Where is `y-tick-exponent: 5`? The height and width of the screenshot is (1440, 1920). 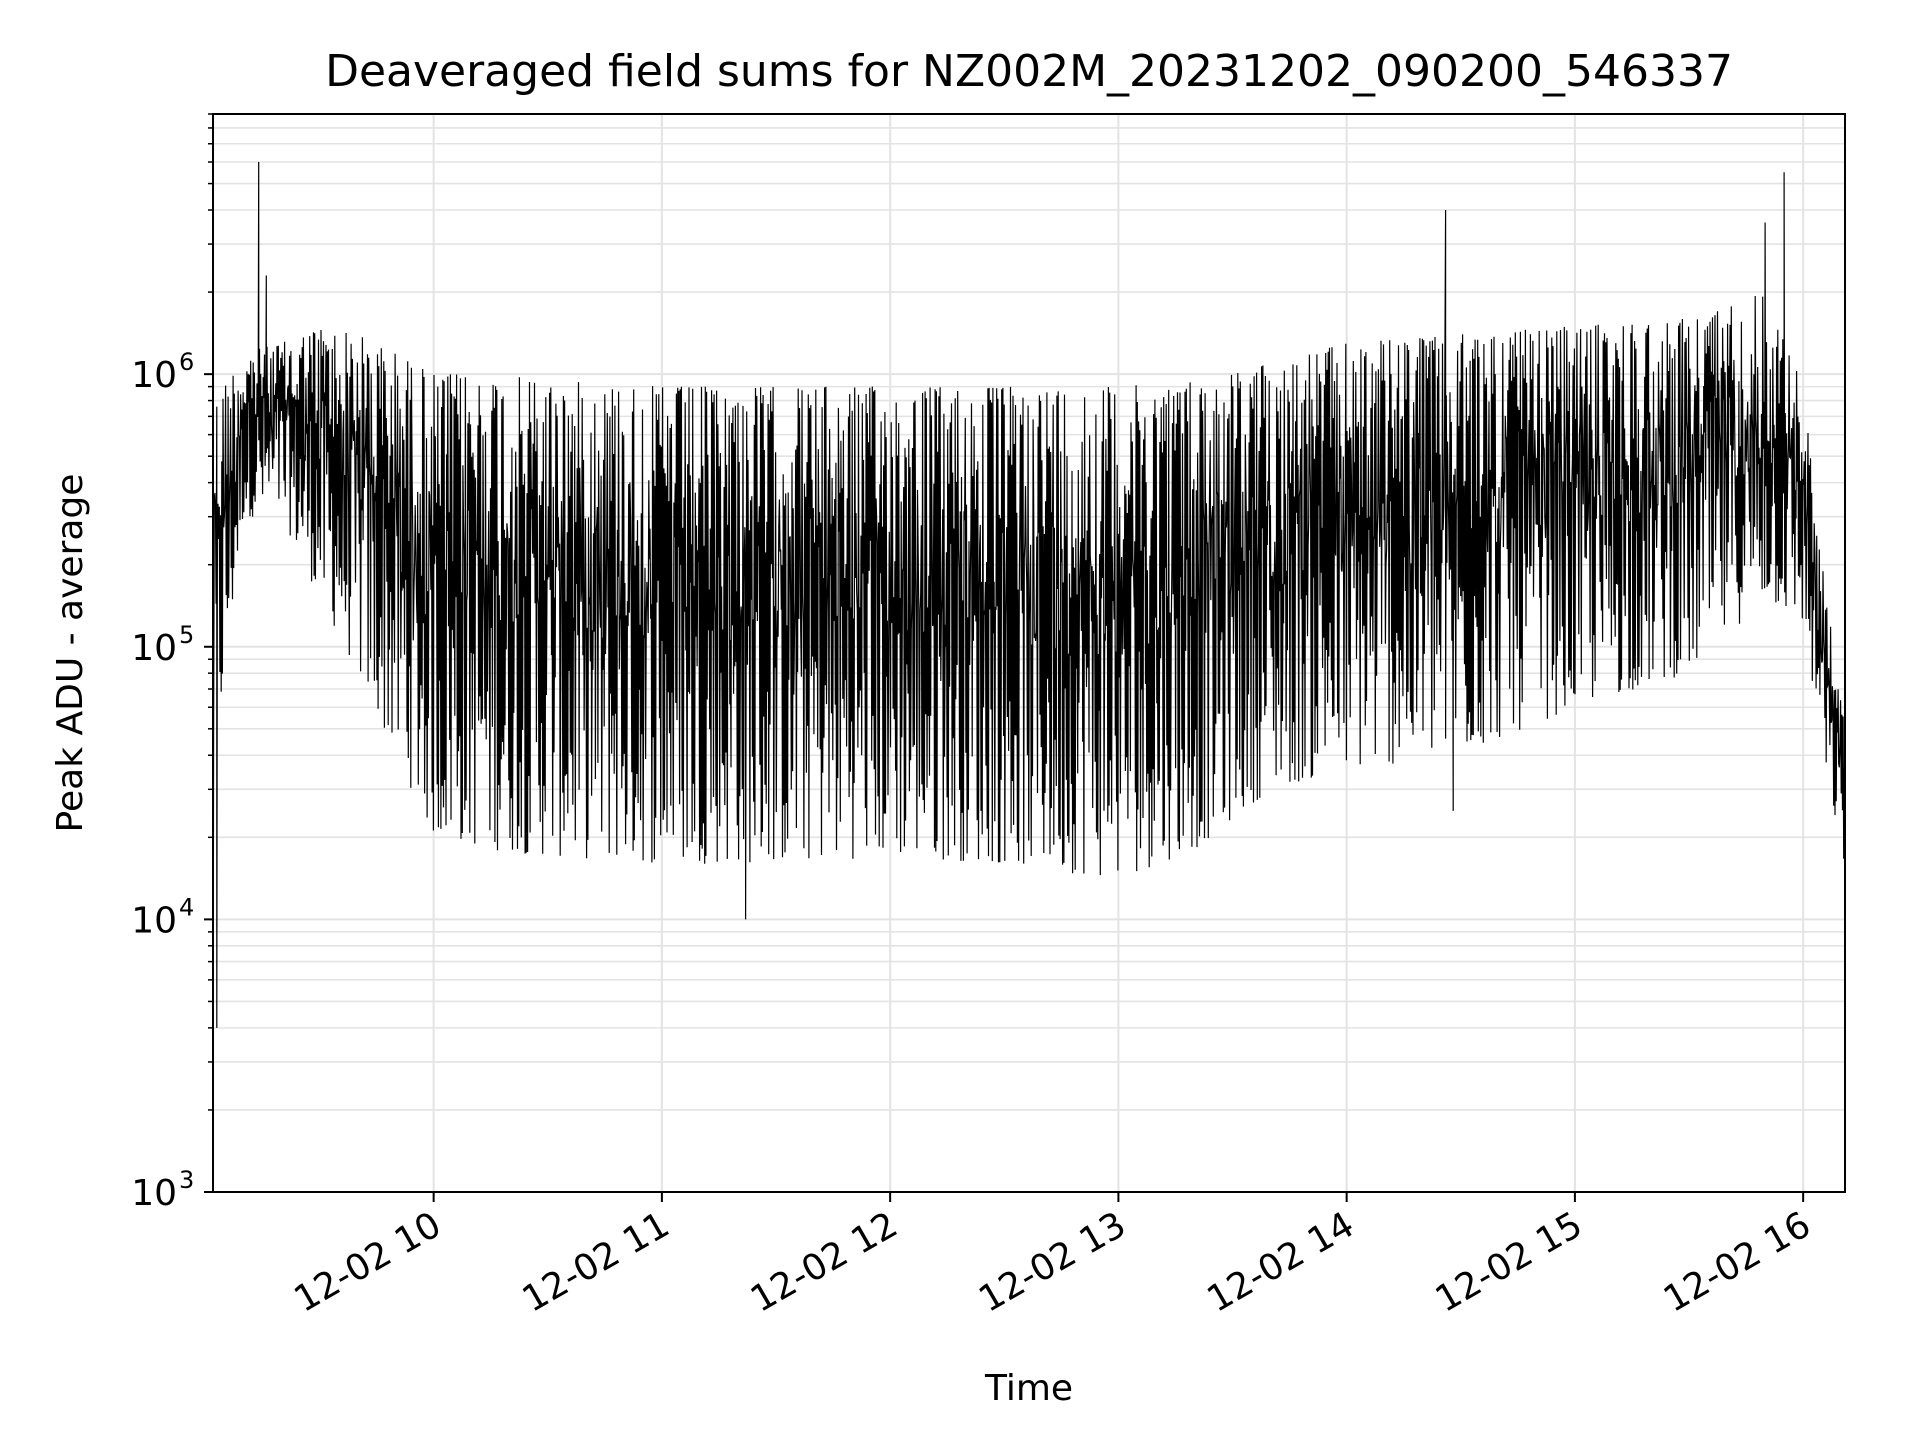 y-tick-exponent: 5 is located at coordinates (186, 635).